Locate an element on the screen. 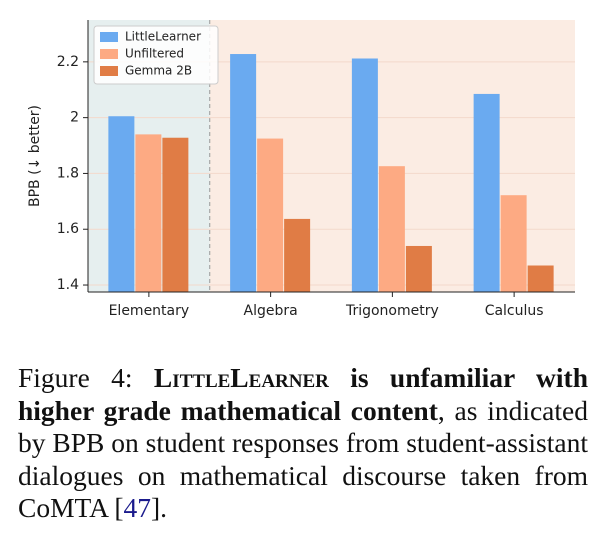 This screenshot has height=540, width=606. y-tick-label: 2.2 is located at coordinates (68, 62).